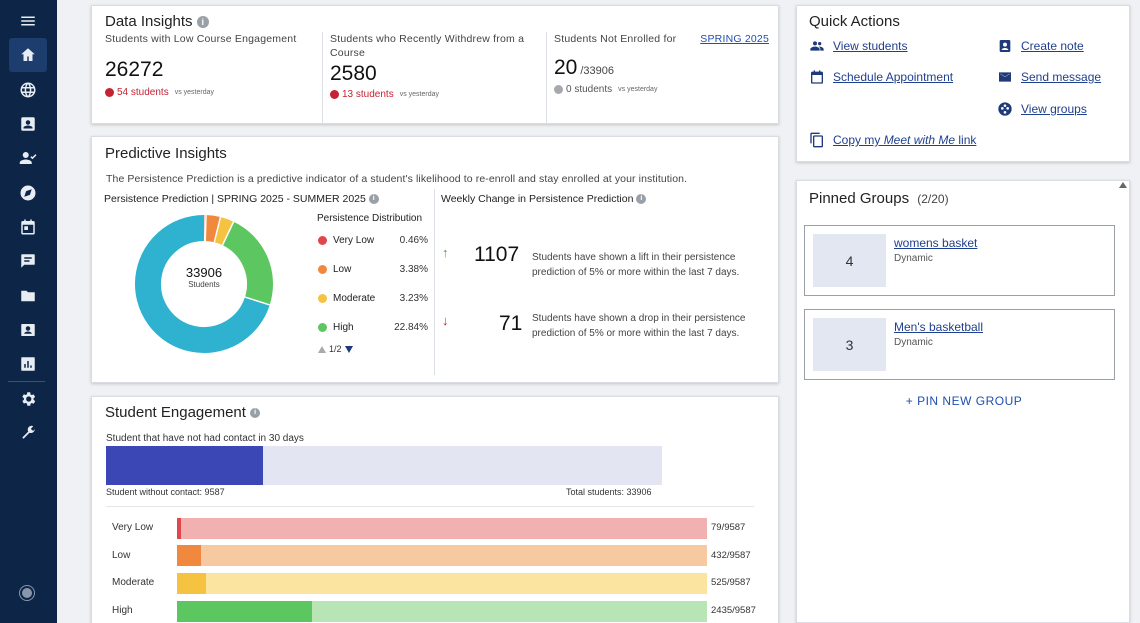 This screenshot has height=623, width=1140. Describe the element at coordinates (368, 94) in the screenshot. I see `metric-delta: 13 students` at that location.